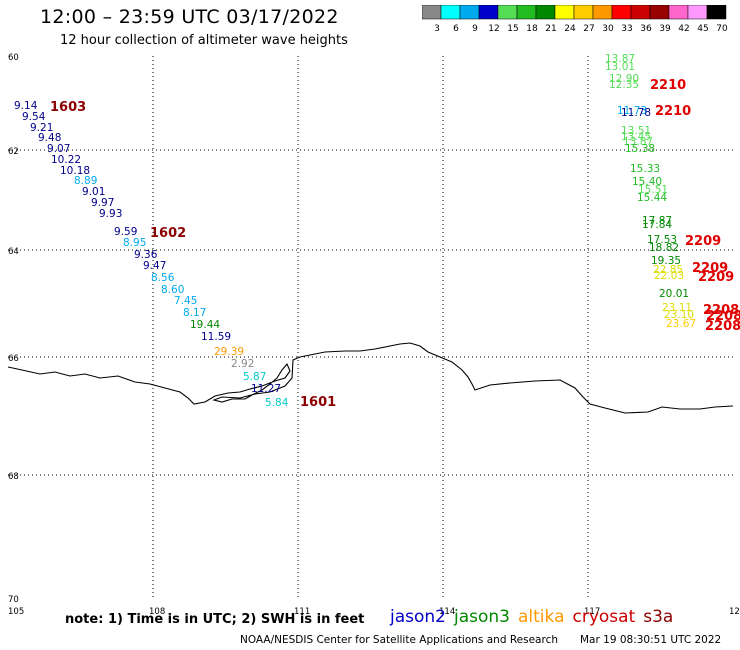 The height and width of the screenshot is (650, 740). What do you see at coordinates (68, 107) in the screenshot?
I see `pass-time-label: 1603` at bounding box center [68, 107].